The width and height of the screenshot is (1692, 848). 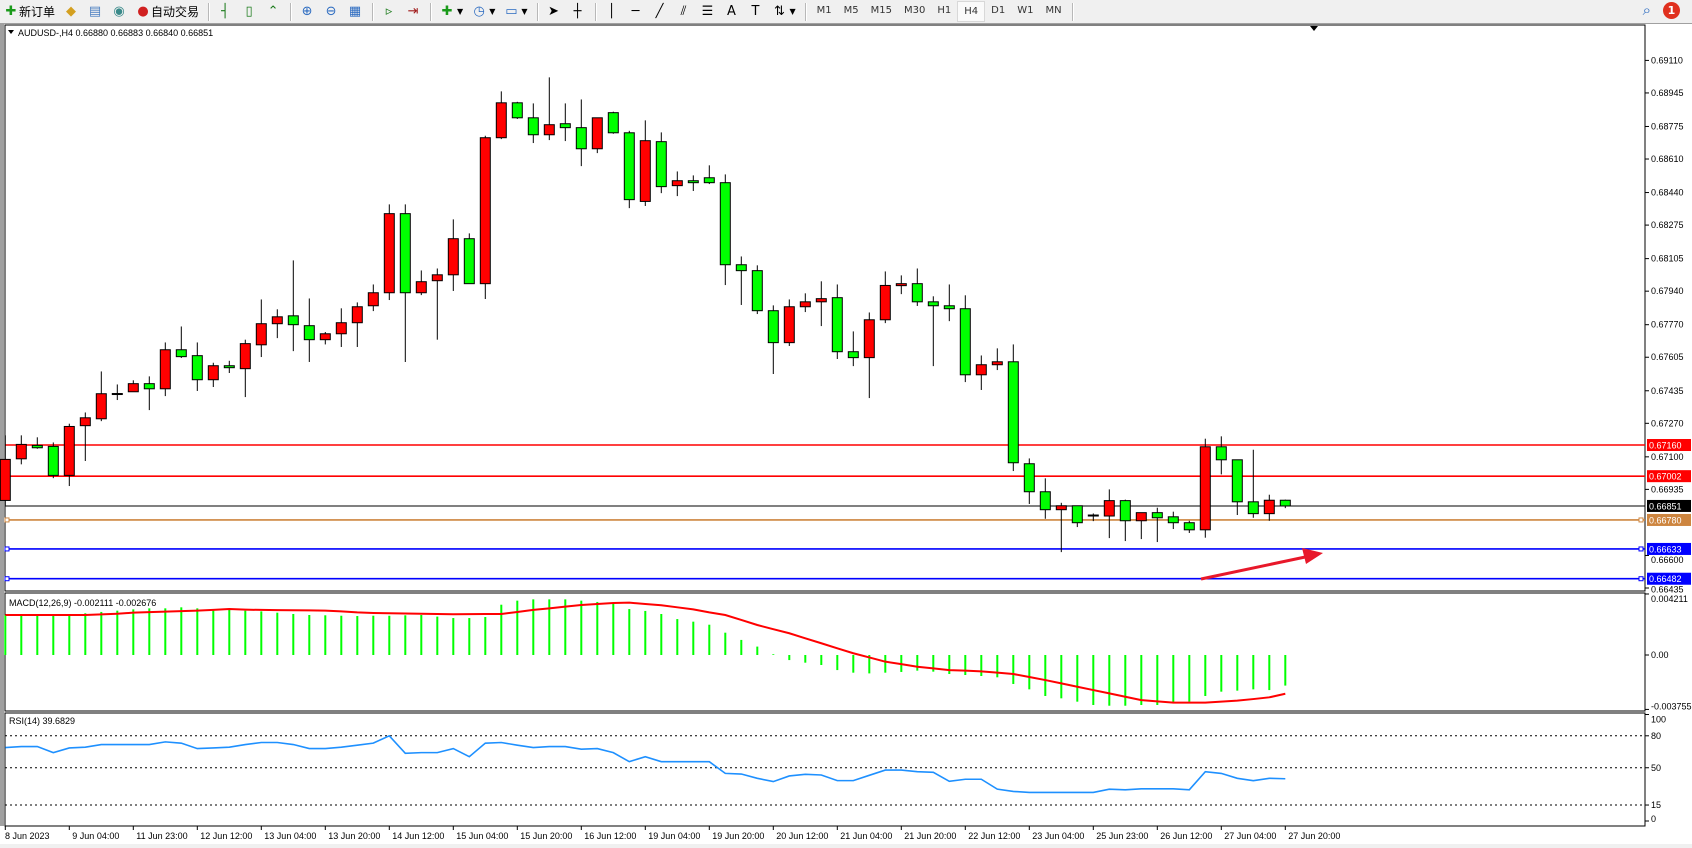 I want to click on line-handle, so click(x=1641, y=549).